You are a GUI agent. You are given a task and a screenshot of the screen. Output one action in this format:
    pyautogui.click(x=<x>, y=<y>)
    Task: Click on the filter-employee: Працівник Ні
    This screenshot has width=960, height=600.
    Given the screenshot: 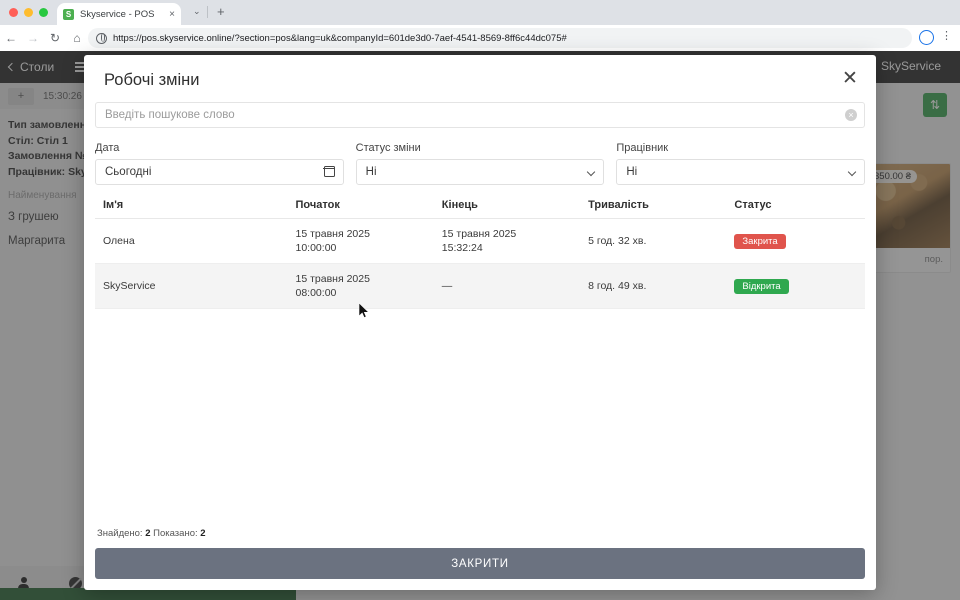 What is the action you would take?
    pyautogui.click(x=741, y=163)
    